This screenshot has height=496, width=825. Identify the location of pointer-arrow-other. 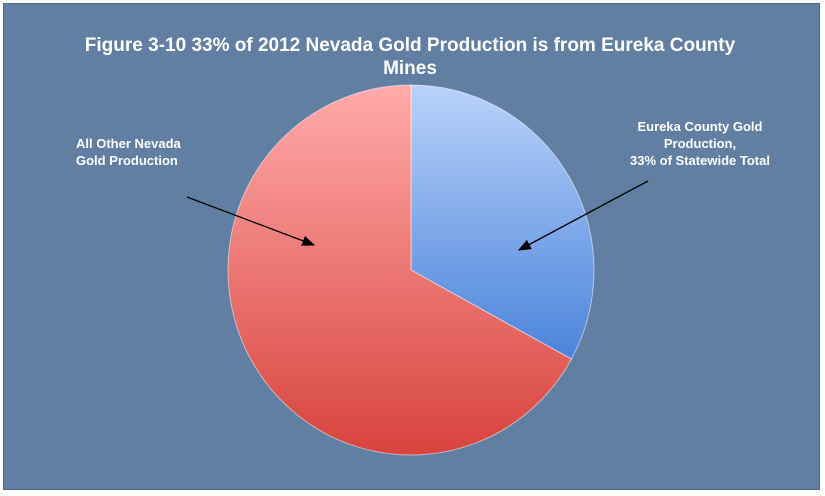
(251, 221).